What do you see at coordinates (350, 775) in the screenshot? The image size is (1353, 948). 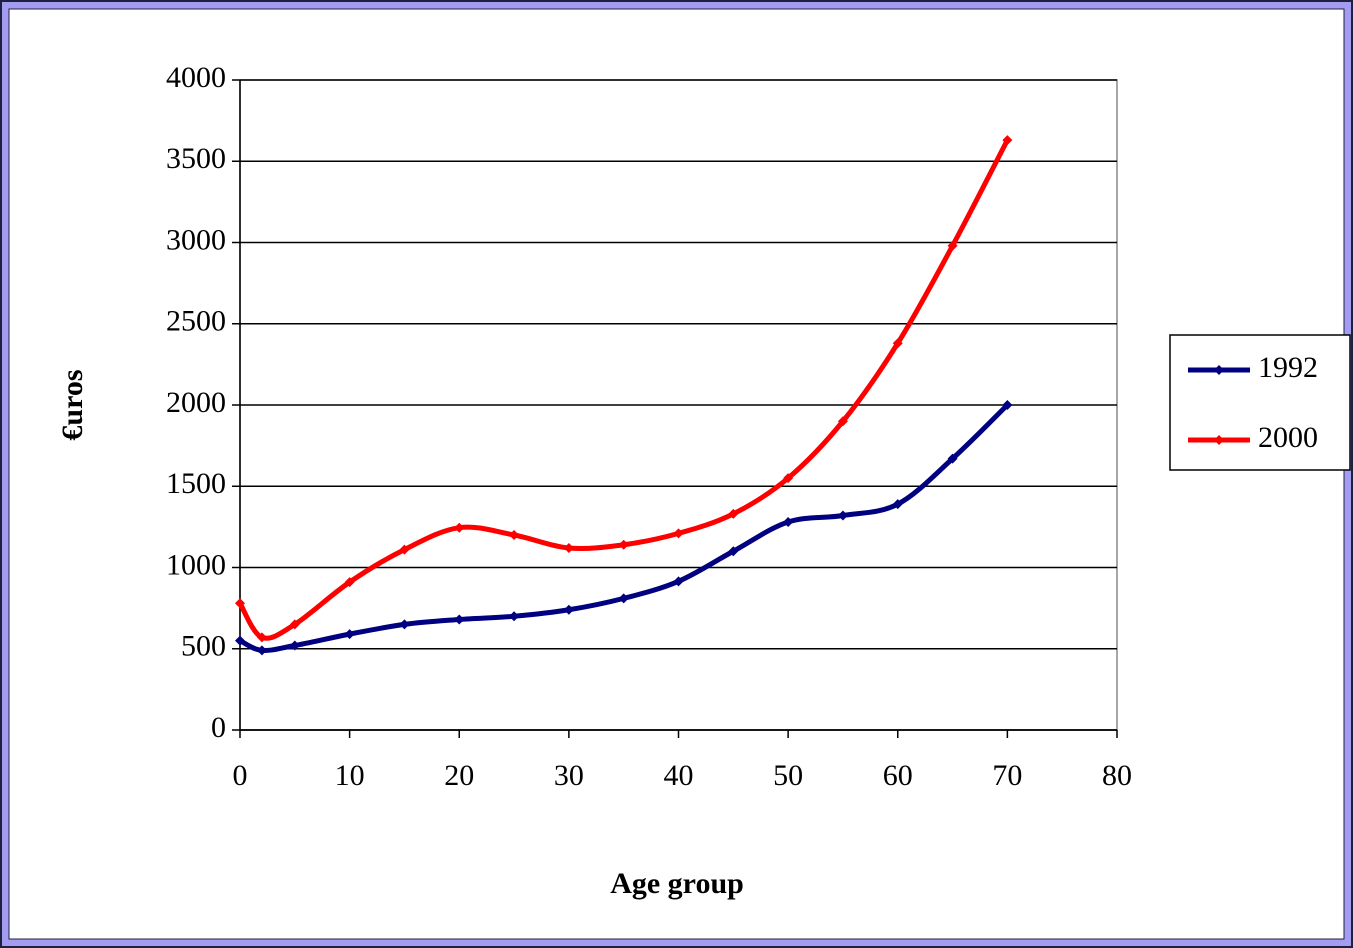 I see `x-tick-label: 10` at bounding box center [350, 775].